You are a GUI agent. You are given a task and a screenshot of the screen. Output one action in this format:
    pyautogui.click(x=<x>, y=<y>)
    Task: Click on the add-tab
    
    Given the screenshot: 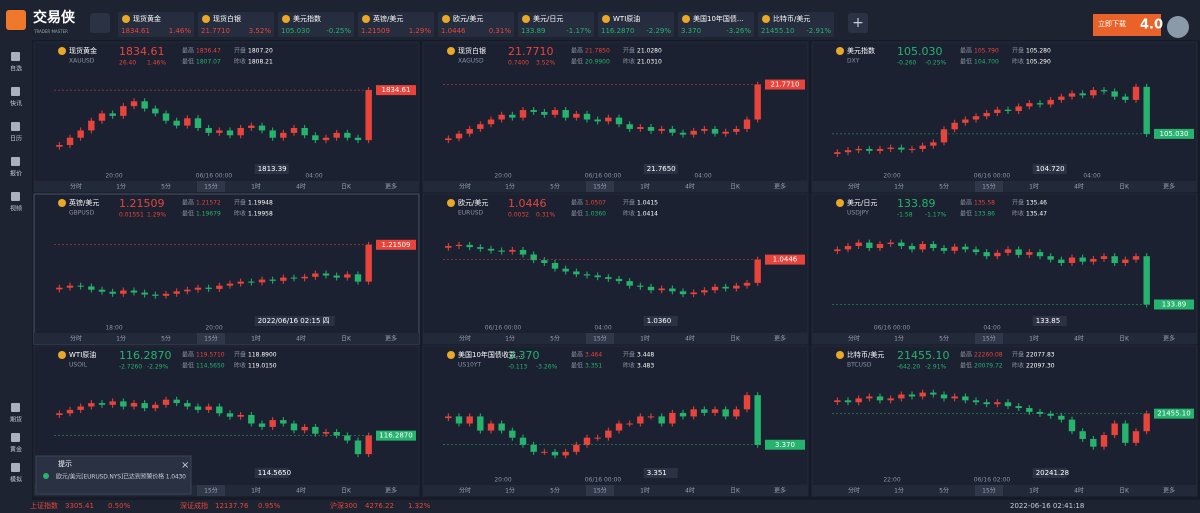 What is the action you would take?
    pyautogui.click(x=858, y=23)
    